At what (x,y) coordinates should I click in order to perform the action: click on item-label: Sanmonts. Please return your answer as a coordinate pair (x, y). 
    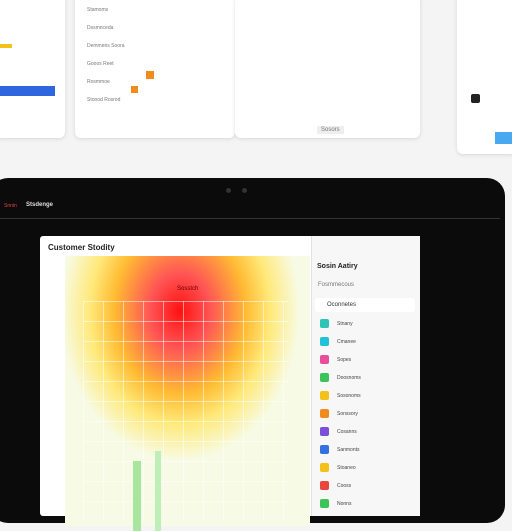
    Looking at the image, I should click on (348, 450).